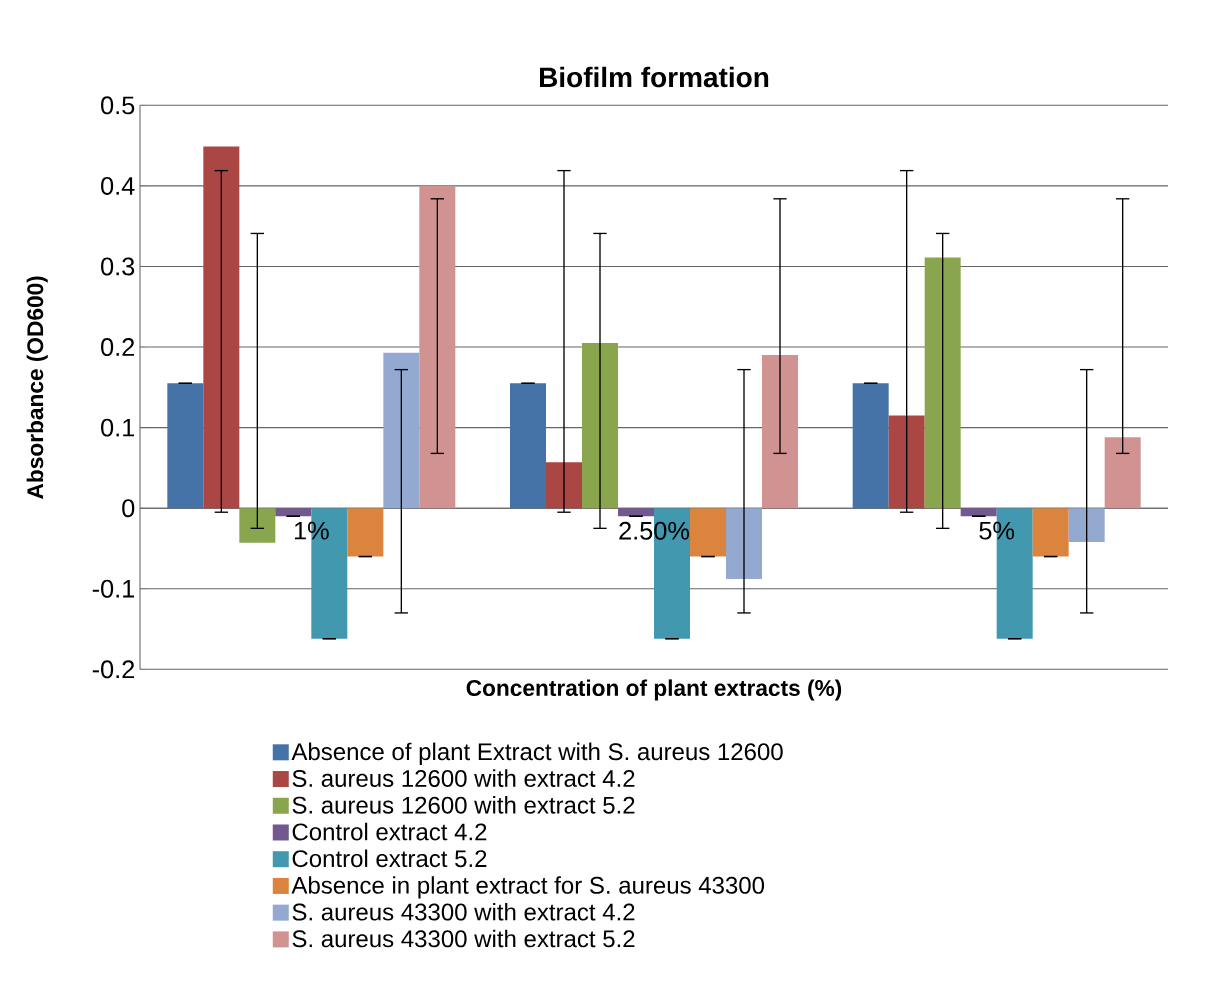 The width and height of the screenshot is (1208, 1008). Describe the element at coordinates (463, 778) in the screenshot. I see `legend-label: S. aureus 12600 with extract 4.2` at that location.